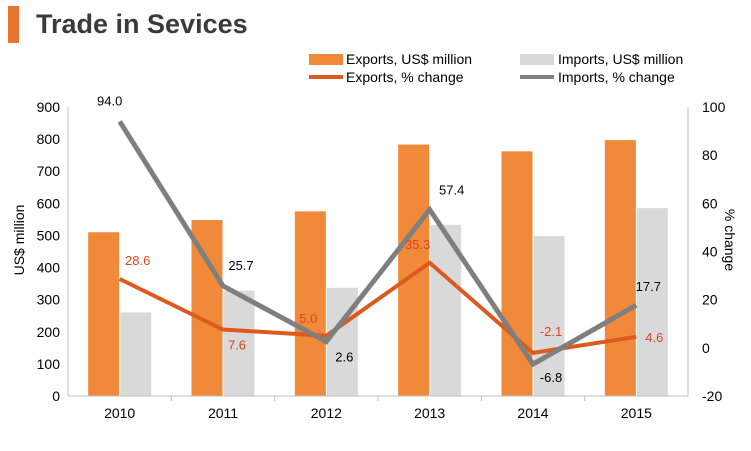  What do you see at coordinates (237, 345) in the screenshot?
I see `data-label-exports-pct-2011: 7.6` at bounding box center [237, 345].